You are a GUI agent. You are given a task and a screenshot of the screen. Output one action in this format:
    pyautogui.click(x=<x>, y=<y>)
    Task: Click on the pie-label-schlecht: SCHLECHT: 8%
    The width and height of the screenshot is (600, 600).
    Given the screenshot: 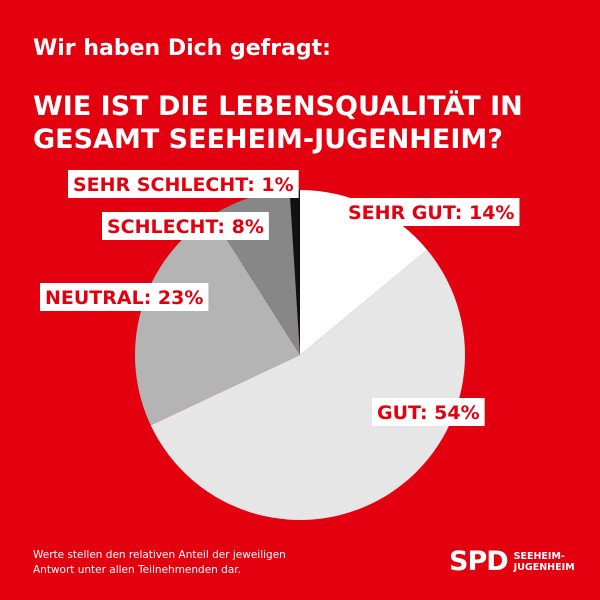 What is the action you would take?
    pyautogui.click(x=185, y=226)
    